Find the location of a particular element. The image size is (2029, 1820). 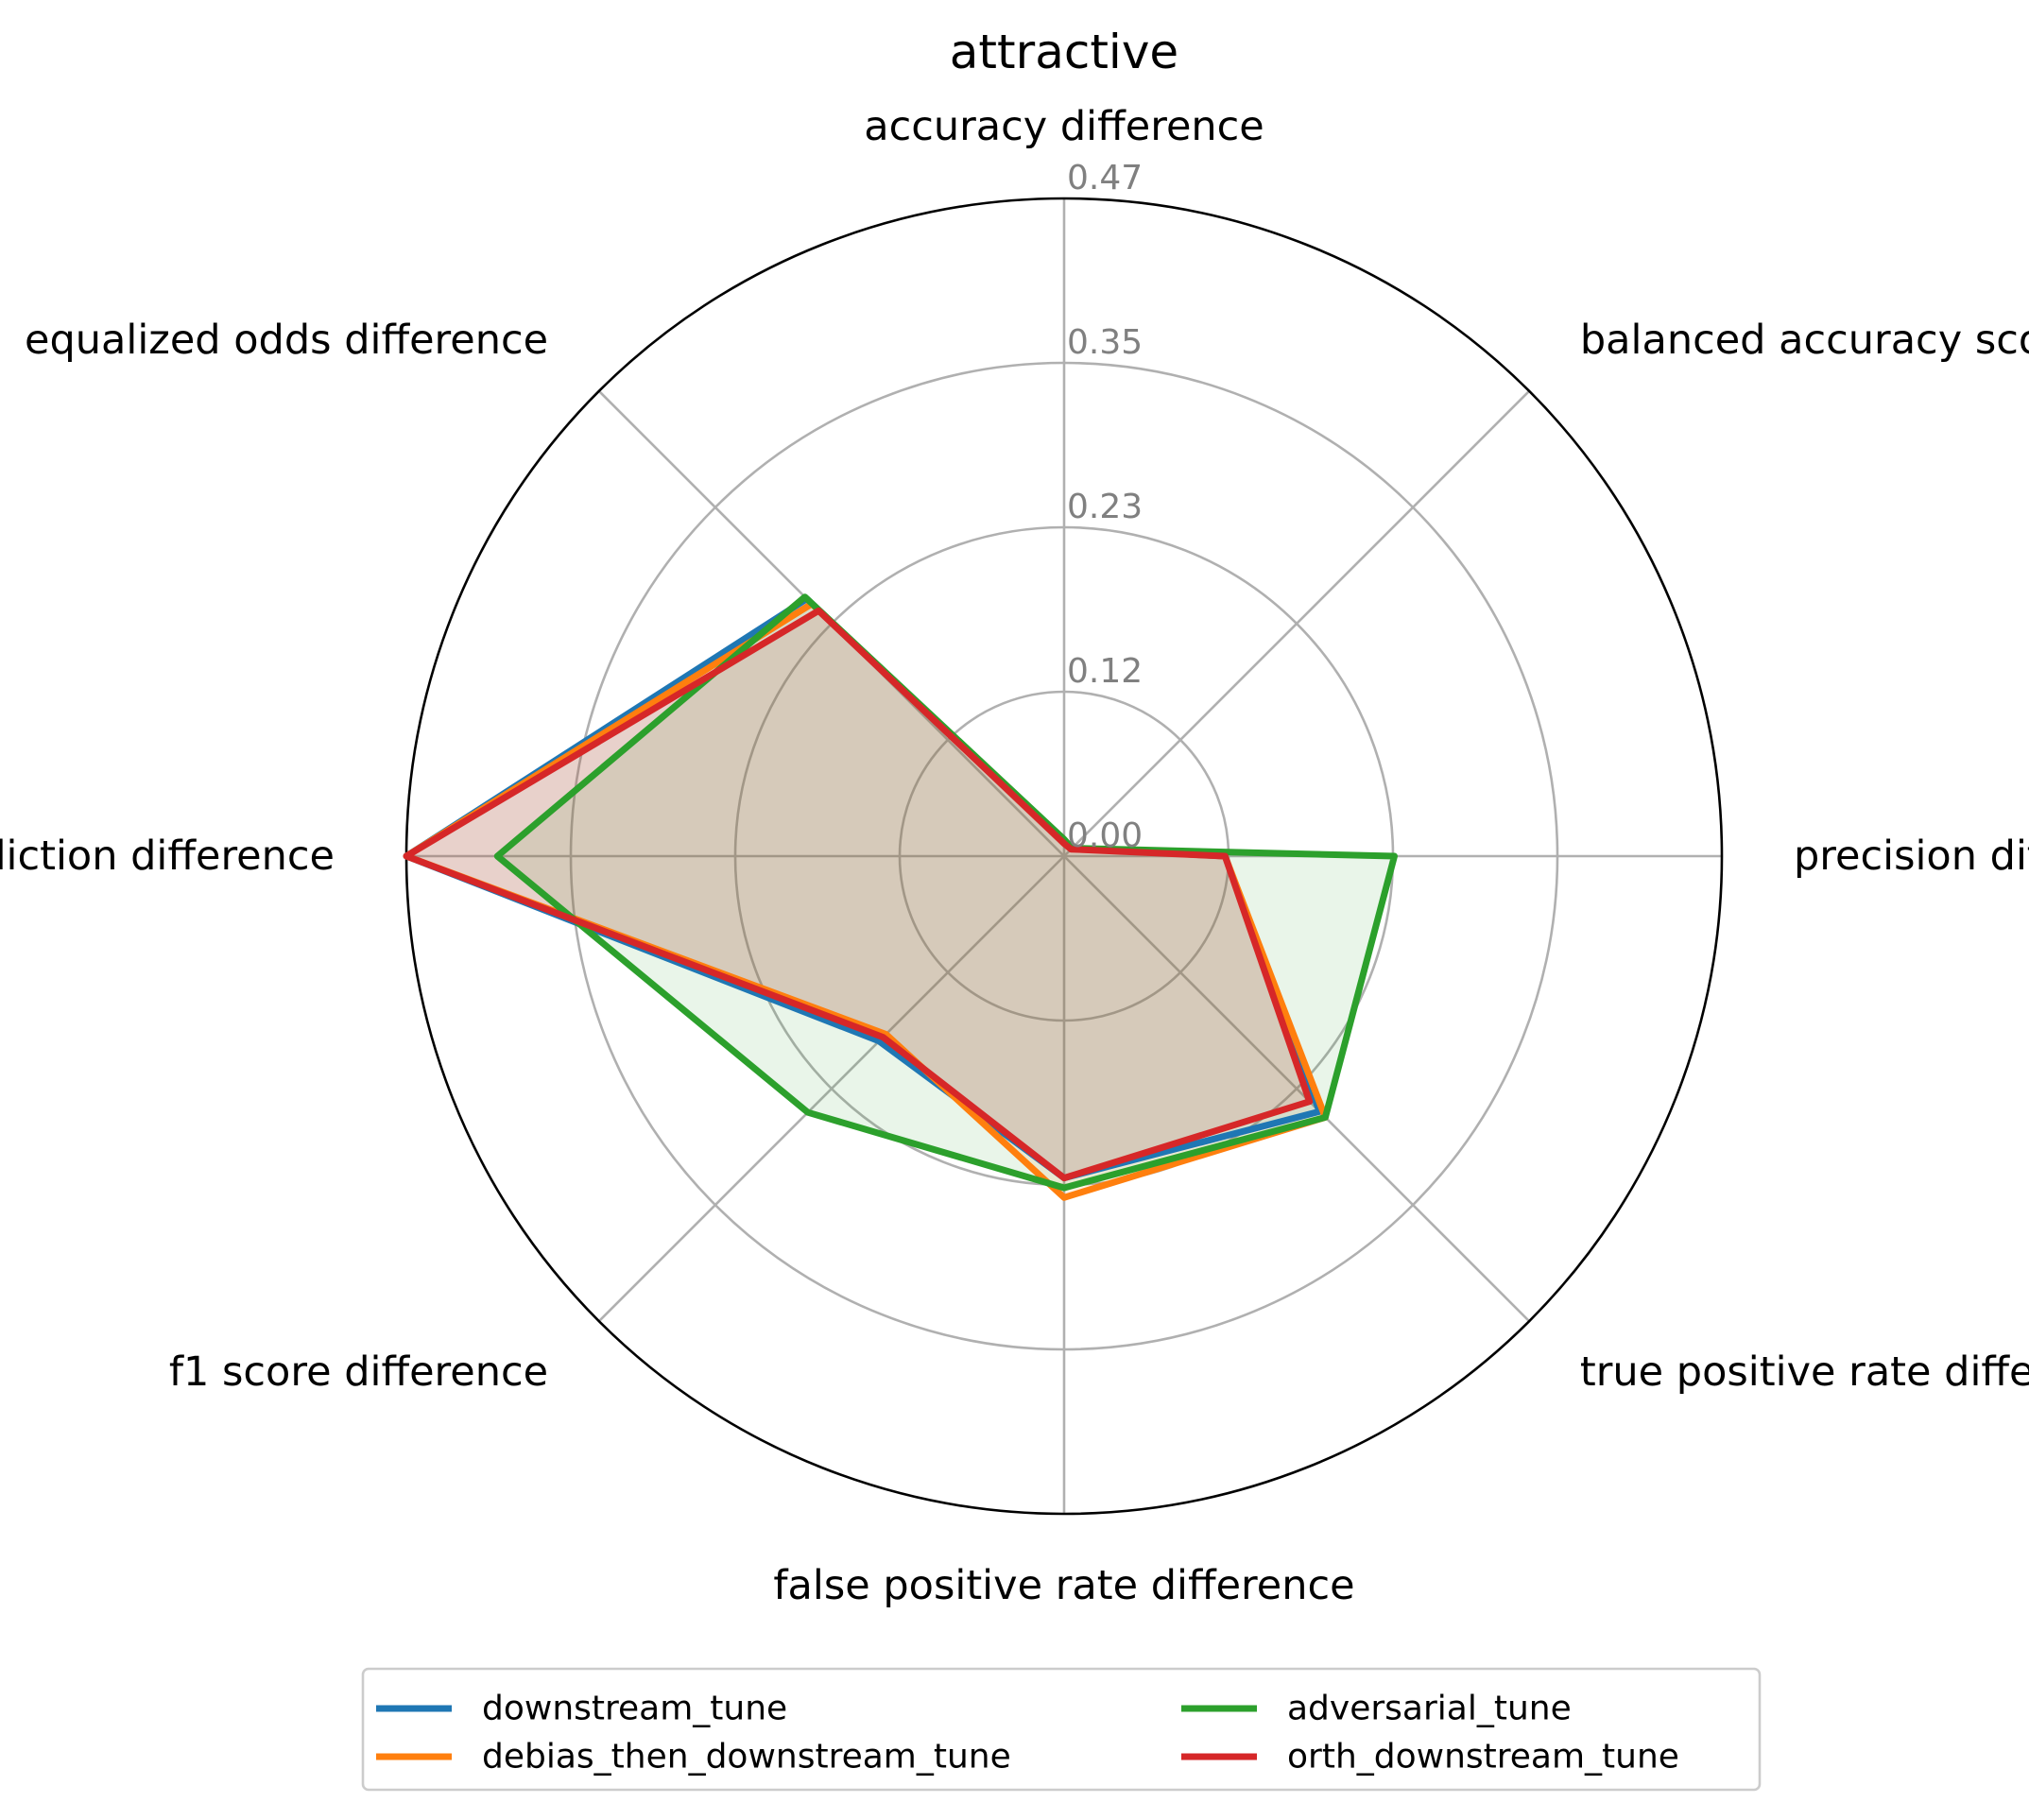

axis-label: f1 score difference is located at coordinates (358, 1372).